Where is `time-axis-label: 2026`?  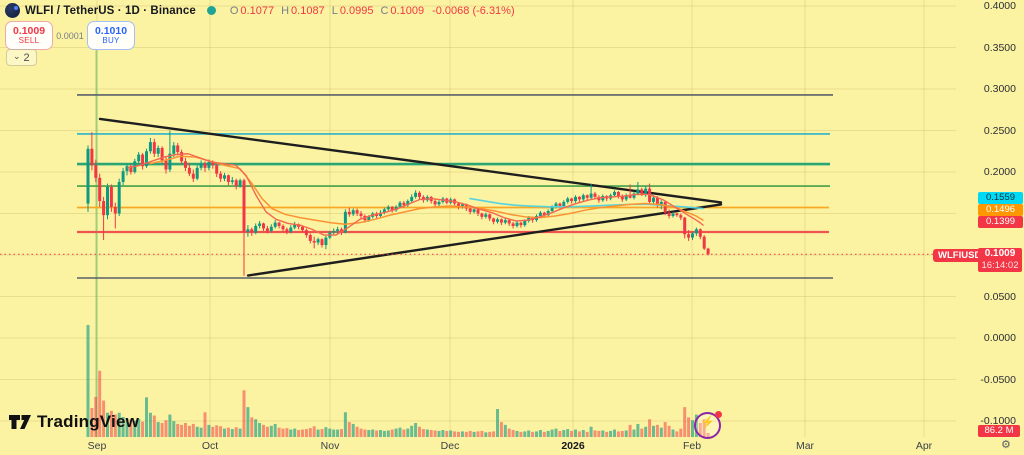 time-axis-label: 2026 is located at coordinates (573, 446).